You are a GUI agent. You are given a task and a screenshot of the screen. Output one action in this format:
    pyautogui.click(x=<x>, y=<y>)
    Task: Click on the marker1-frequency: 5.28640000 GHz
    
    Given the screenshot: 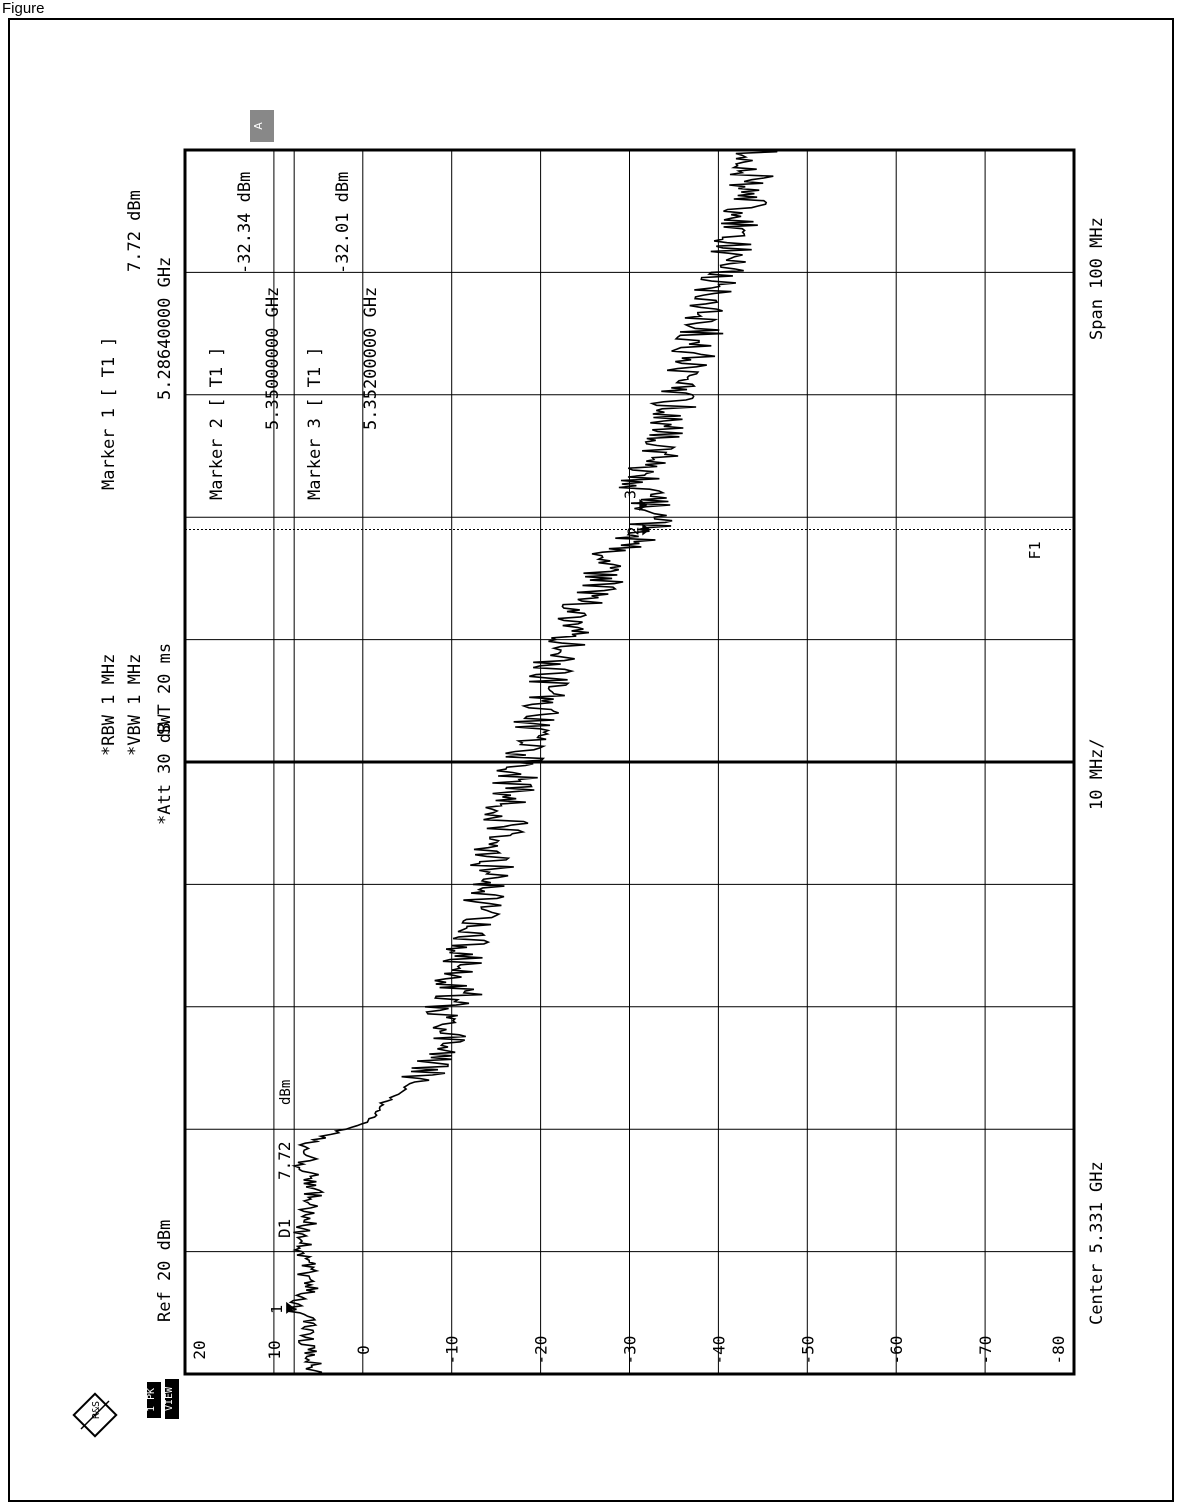 What is the action you would take?
    pyautogui.click(x=165, y=328)
    